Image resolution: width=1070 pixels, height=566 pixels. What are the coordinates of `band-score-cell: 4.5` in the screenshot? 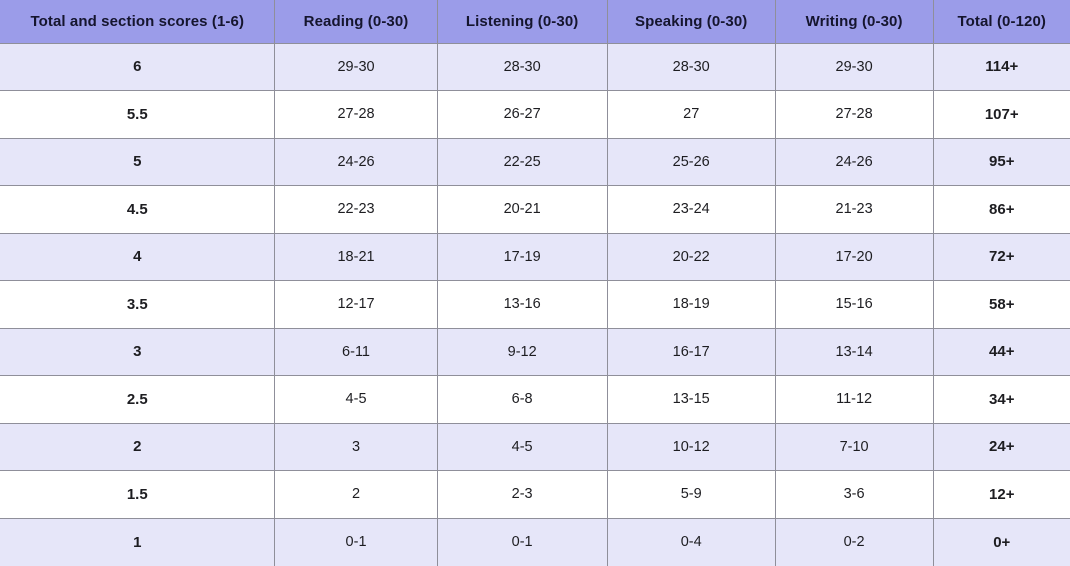 It's located at (138, 209).